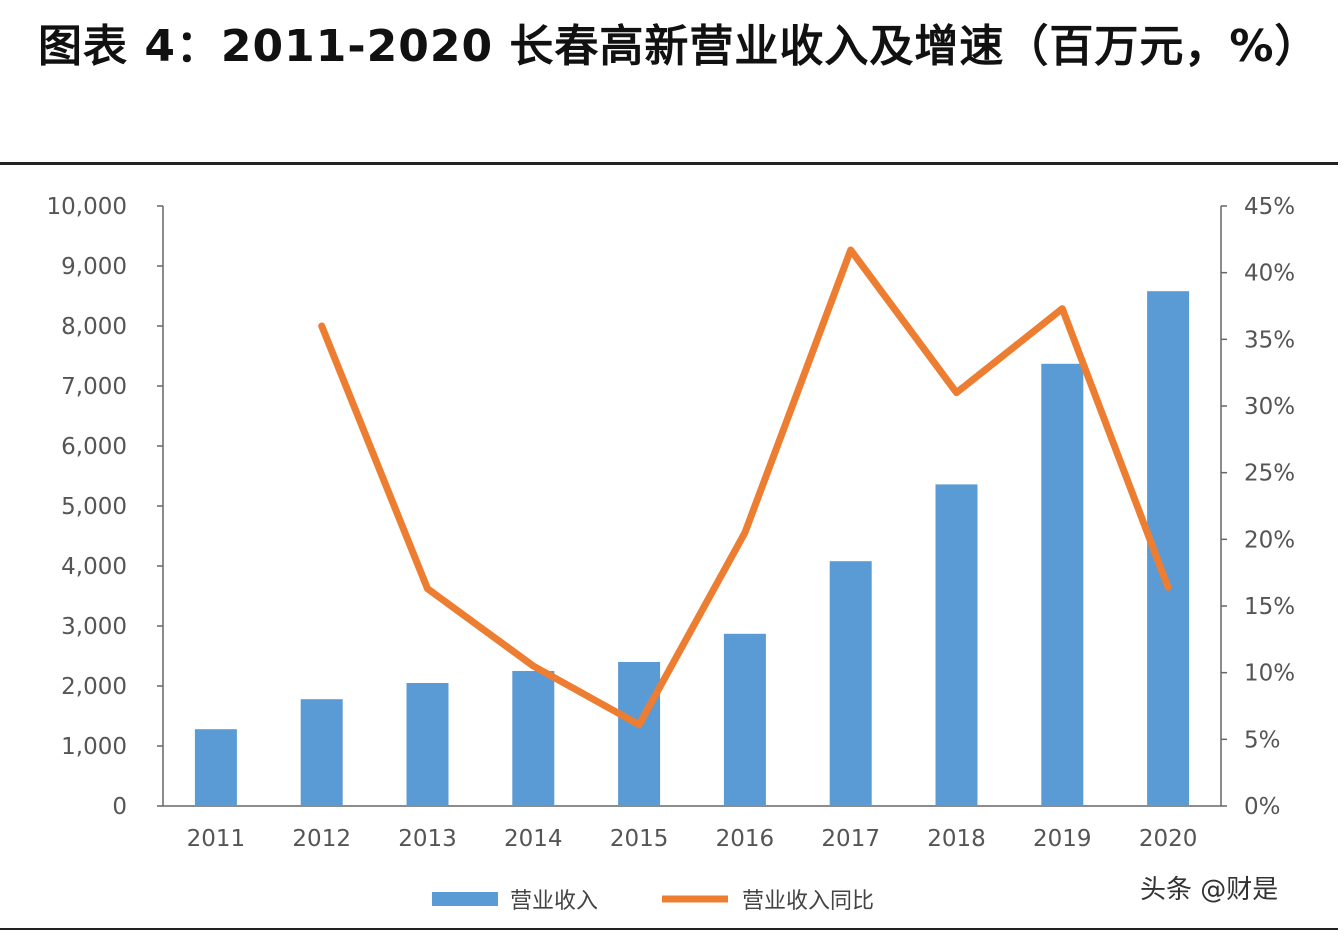  Describe the element at coordinates (533, 839) in the screenshot. I see `x-tick-label: 2014` at that location.